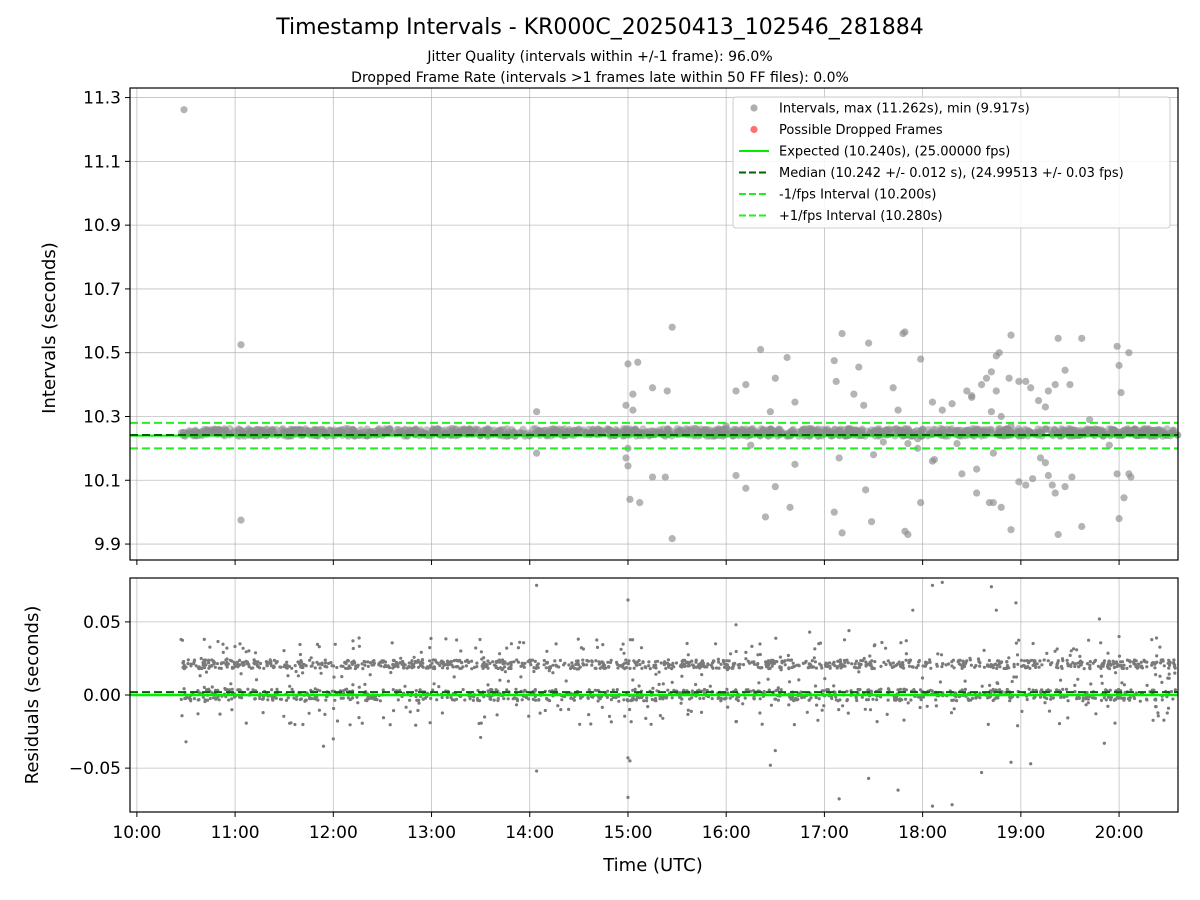 The image size is (1200, 900). I want to click on x-tick-label: 18:00, so click(922, 833).